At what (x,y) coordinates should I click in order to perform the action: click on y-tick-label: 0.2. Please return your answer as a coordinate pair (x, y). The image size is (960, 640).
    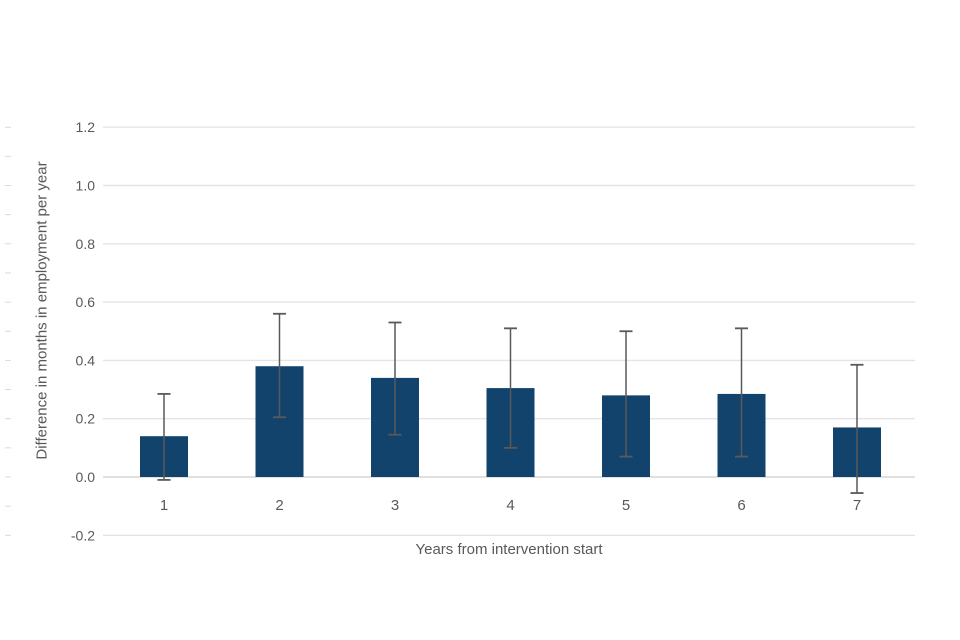
    Looking at the image, I should click on (86, 419).